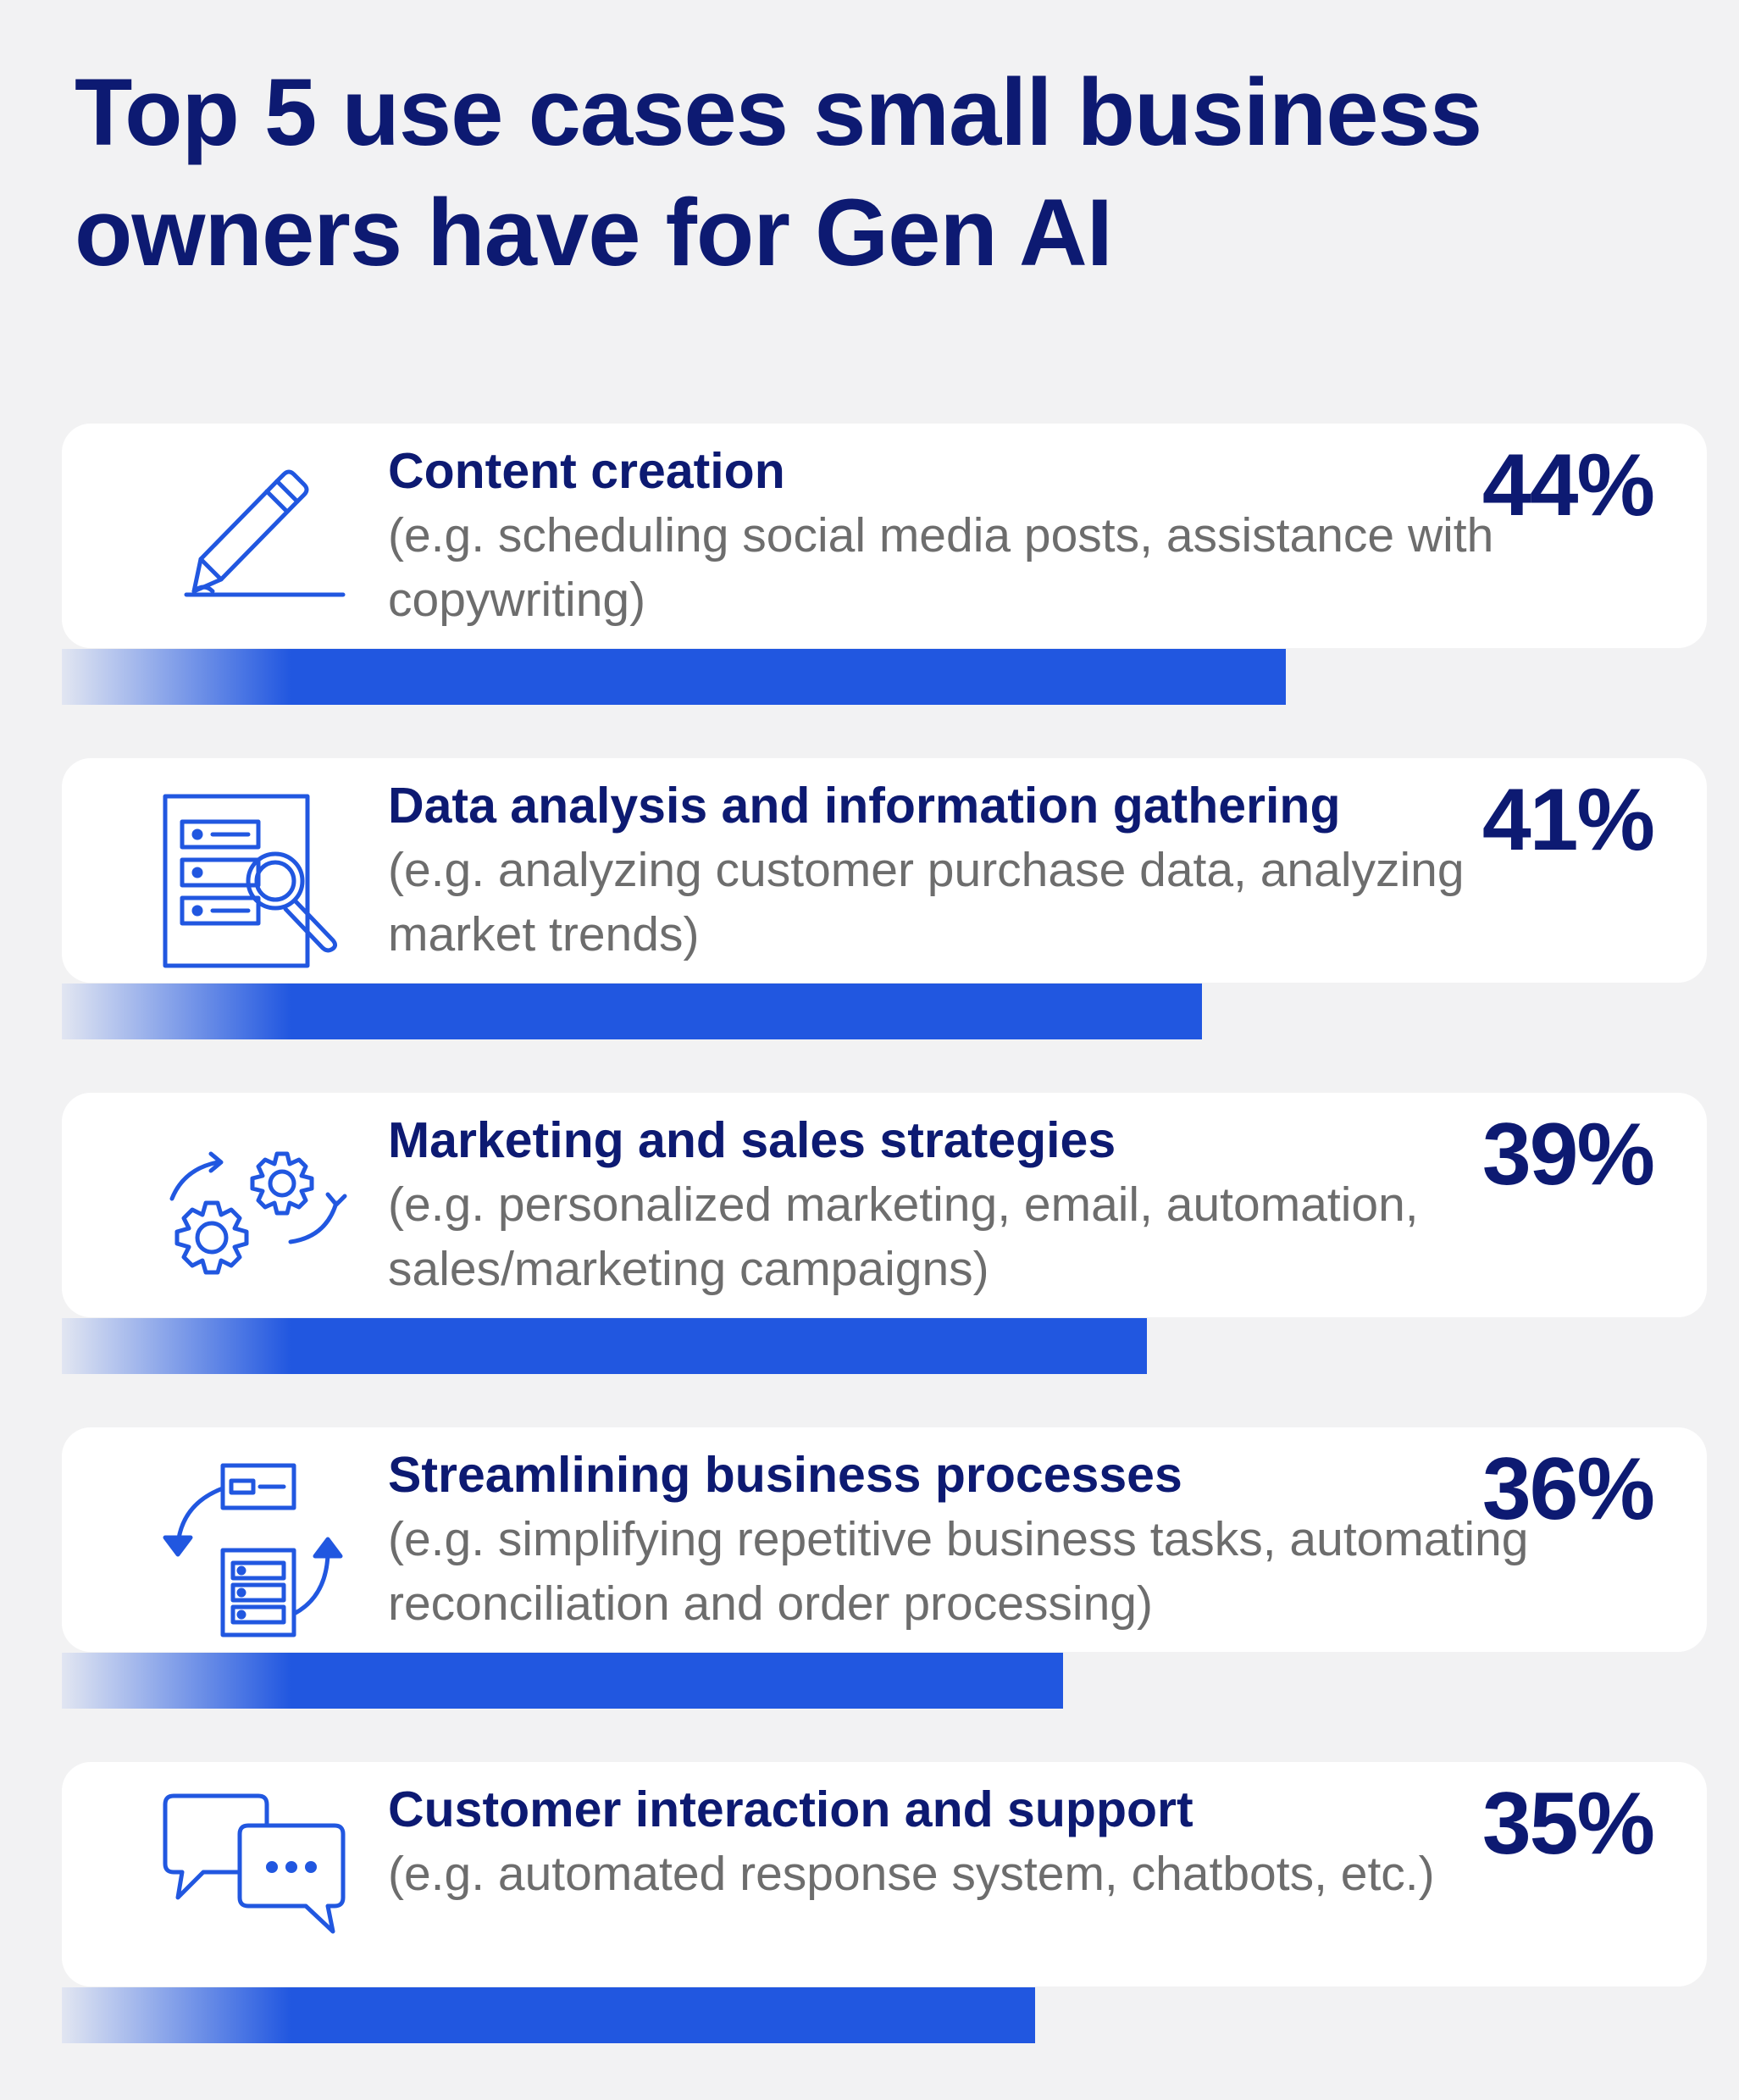 The height and width of the screenshot is (2100, 1739). Describe the element at coordinates (562, 1681) in the screenshot. I see `bar-streamlining` at that location.